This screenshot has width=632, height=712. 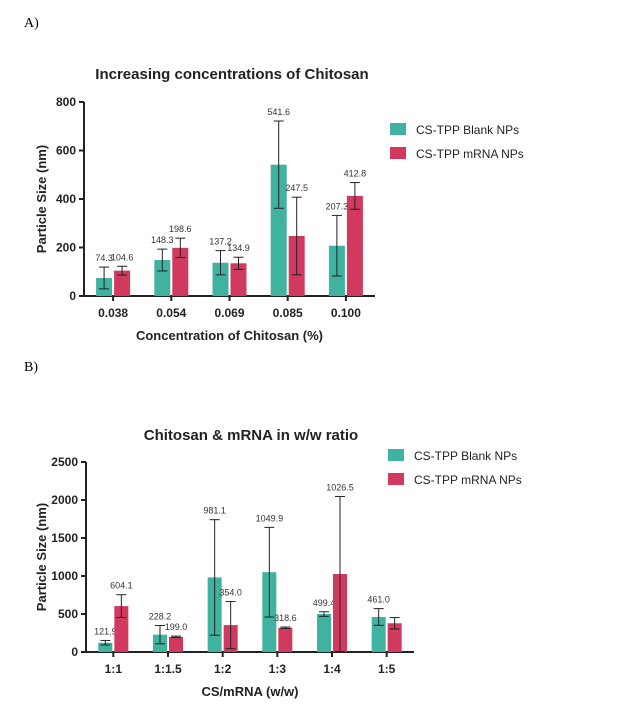 What do you see at coordinates (278, 112) in the screenshot?
I see `data-label: 541.6` at bounding box center [278, 112].